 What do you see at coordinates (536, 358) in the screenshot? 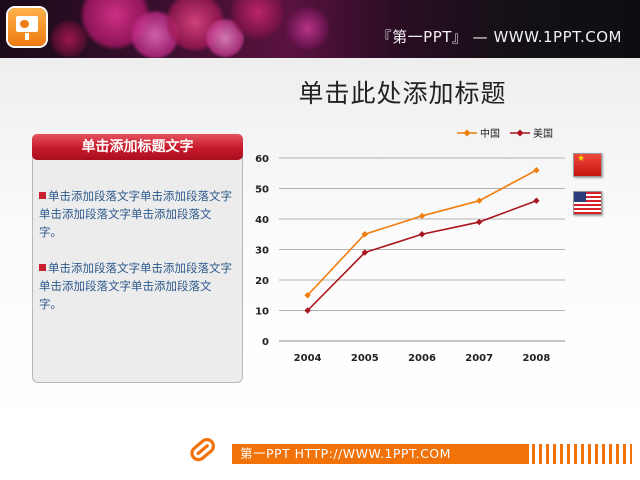
I see `x-tick-label: 2008` at bounding box center [536, 358].